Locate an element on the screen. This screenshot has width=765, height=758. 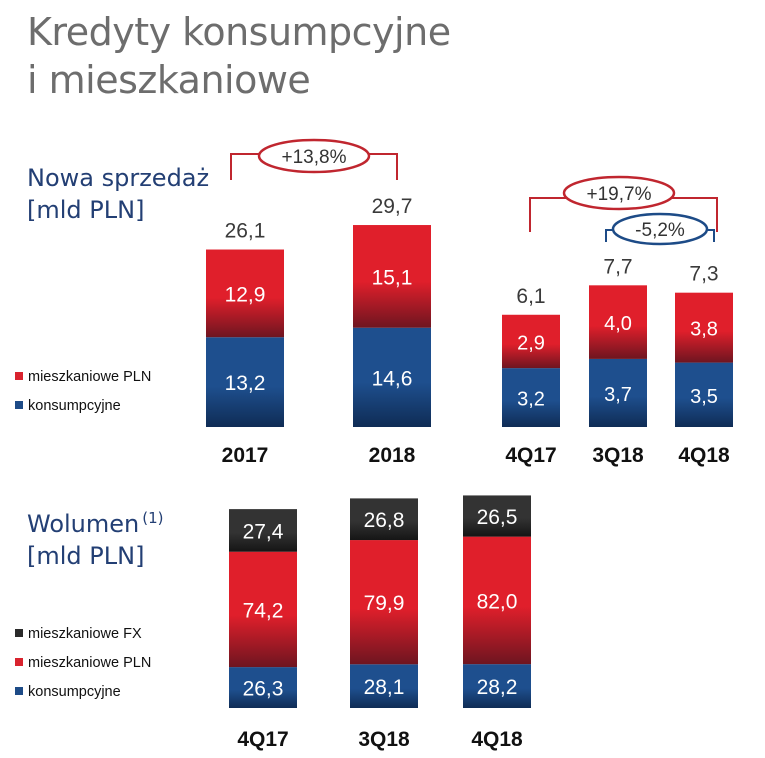
new-sales-label-line-1: Nowa sprzedaż is located at coordinates (118, 178).